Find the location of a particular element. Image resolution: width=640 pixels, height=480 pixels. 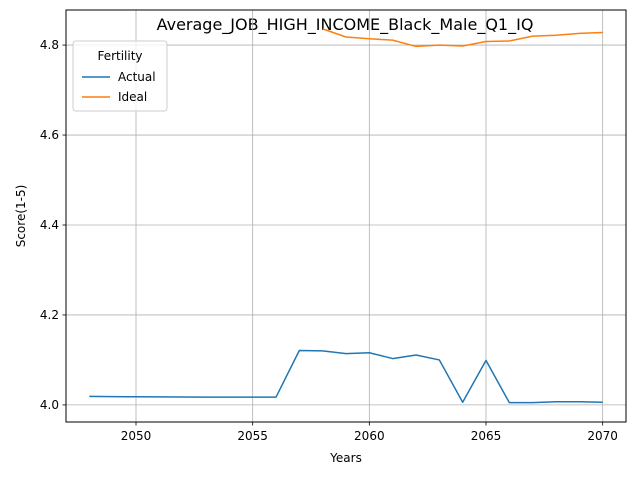

y-tick-label: 4.2 is located at coordinates (49, 315).